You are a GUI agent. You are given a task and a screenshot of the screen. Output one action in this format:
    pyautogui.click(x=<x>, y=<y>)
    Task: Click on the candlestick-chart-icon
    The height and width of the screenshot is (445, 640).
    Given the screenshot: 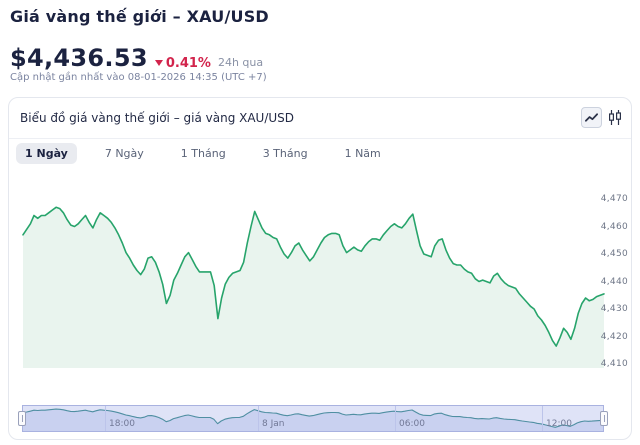 What is the action you would take?
    pyautogui.click(x=615, y=117)
    